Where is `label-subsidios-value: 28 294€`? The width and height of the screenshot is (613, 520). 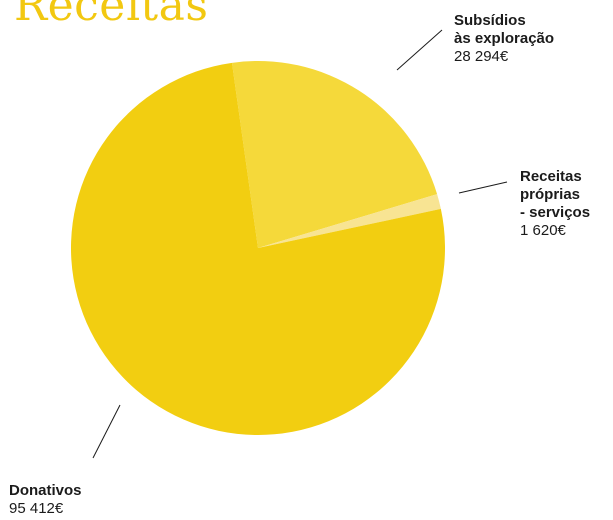
label-subsidios-value: 28 294€ is located at coordinates (481, 56).